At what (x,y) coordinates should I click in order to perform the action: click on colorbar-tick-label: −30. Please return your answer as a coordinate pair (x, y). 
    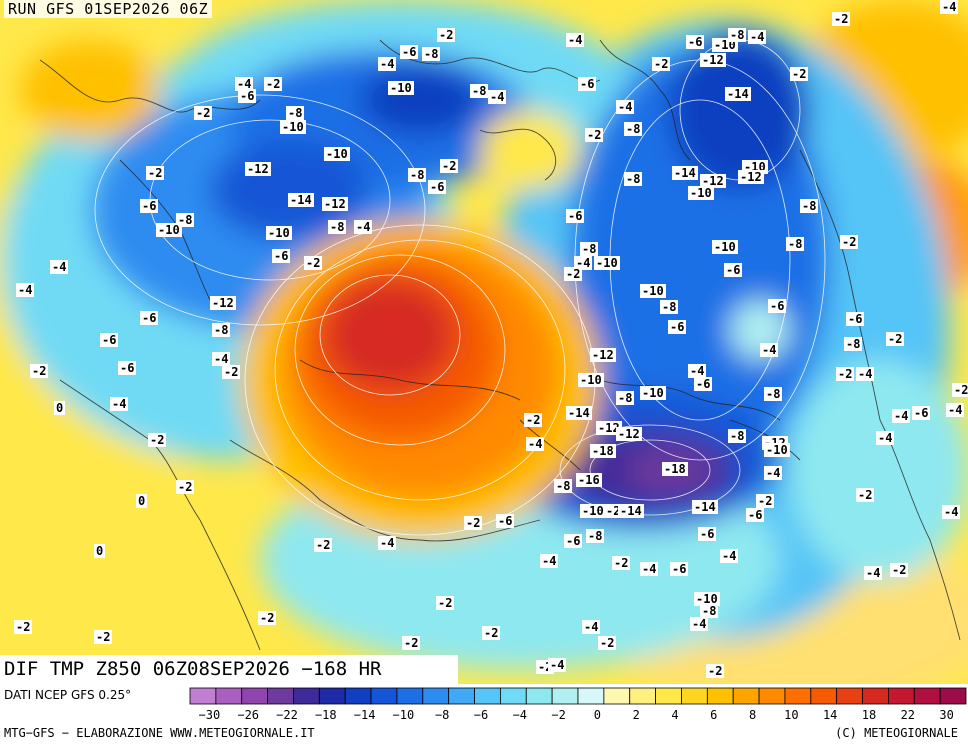
    Looking at the image, I should click on (209, 715).